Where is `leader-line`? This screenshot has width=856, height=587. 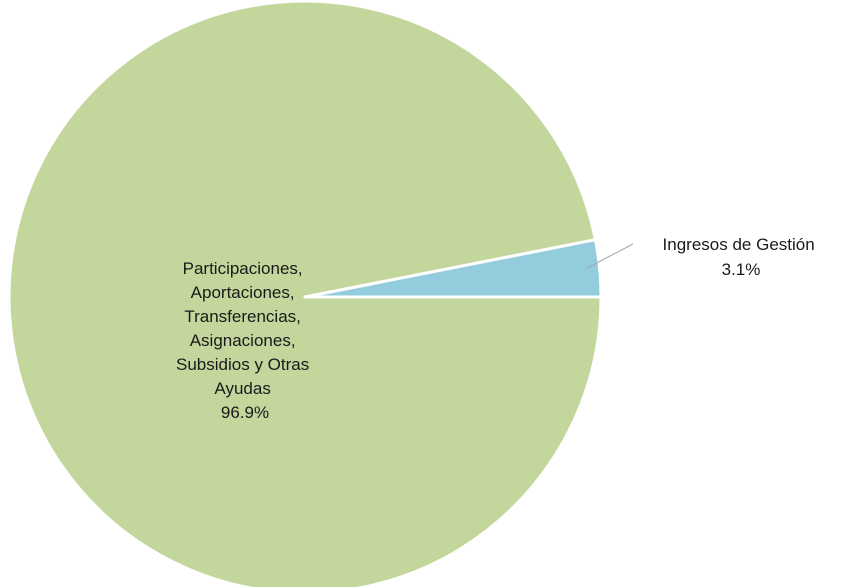
leader-line is located at coordinates (610, 256).